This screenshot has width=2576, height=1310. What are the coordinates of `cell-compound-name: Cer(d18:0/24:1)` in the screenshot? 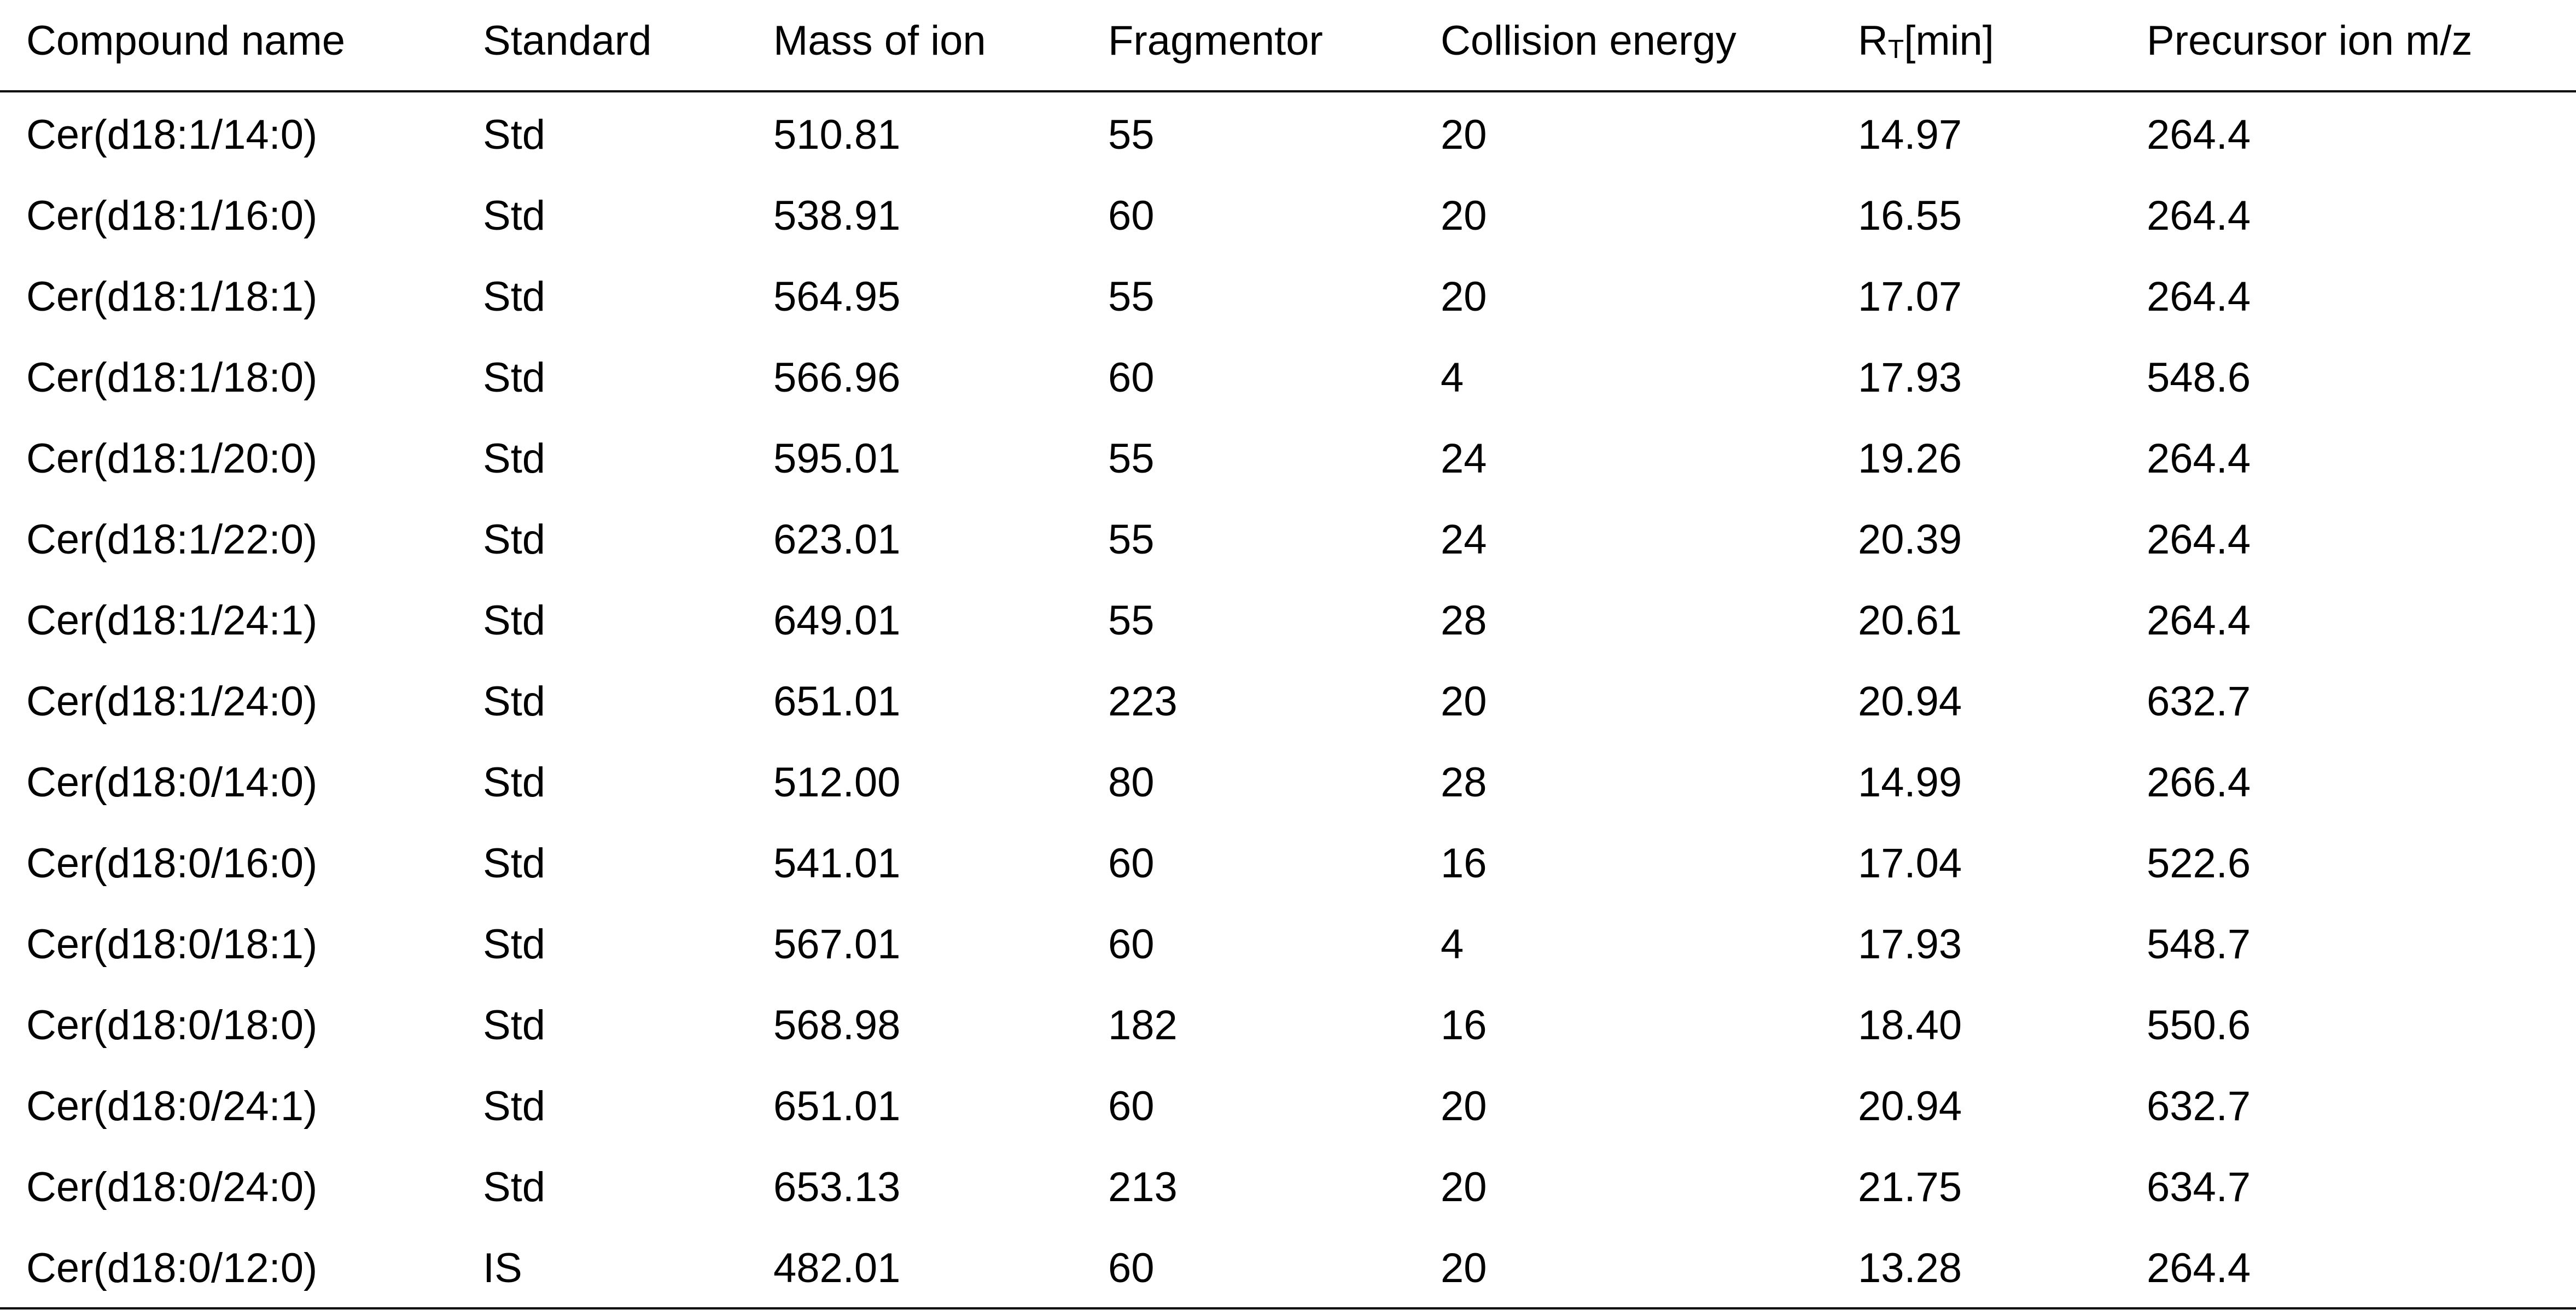 It's located at (172, 1106).